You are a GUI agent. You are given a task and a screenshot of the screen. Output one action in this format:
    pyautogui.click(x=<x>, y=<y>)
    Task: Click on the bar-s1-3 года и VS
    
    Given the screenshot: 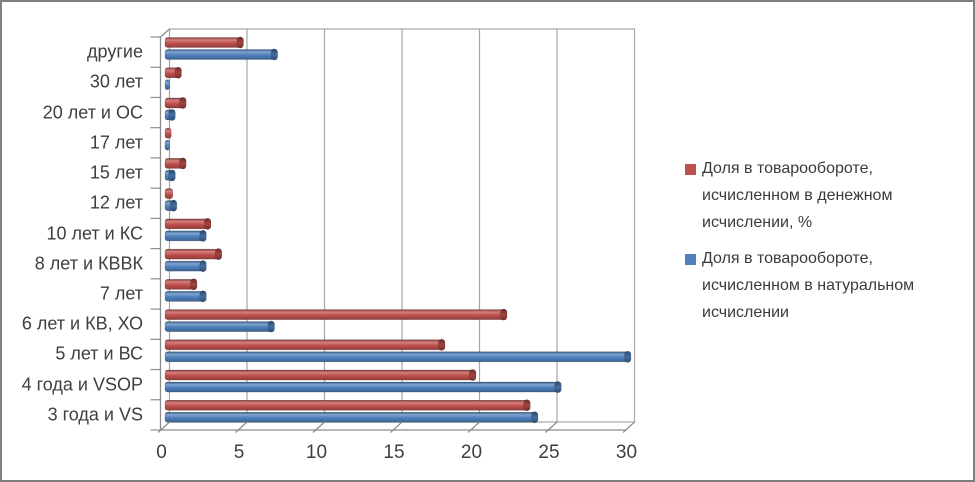 What is the action you would take?
    pyautogui.click(x=351, y=417)
    